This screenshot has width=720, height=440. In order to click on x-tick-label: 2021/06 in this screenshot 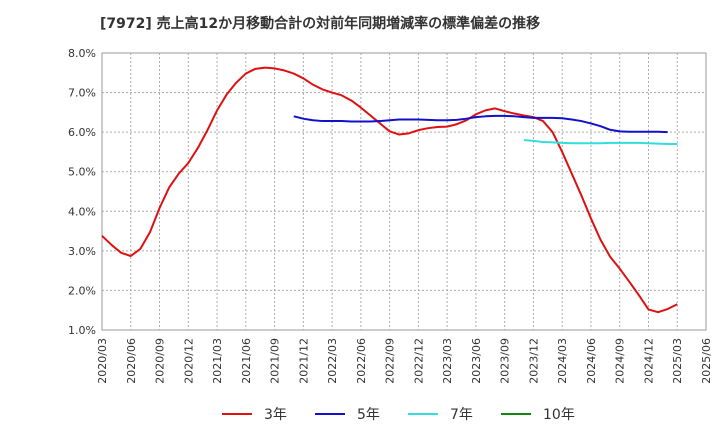, I will do `click(246, 361)`.